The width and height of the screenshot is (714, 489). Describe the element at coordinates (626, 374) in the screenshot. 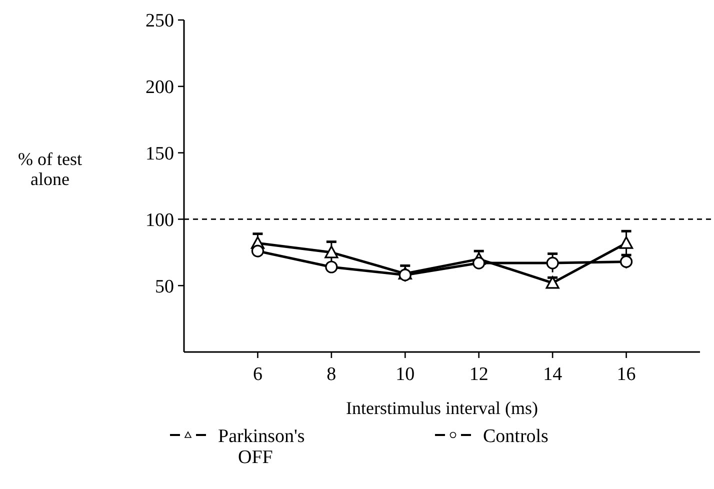

I see `x-tick-label: 16` at that location.